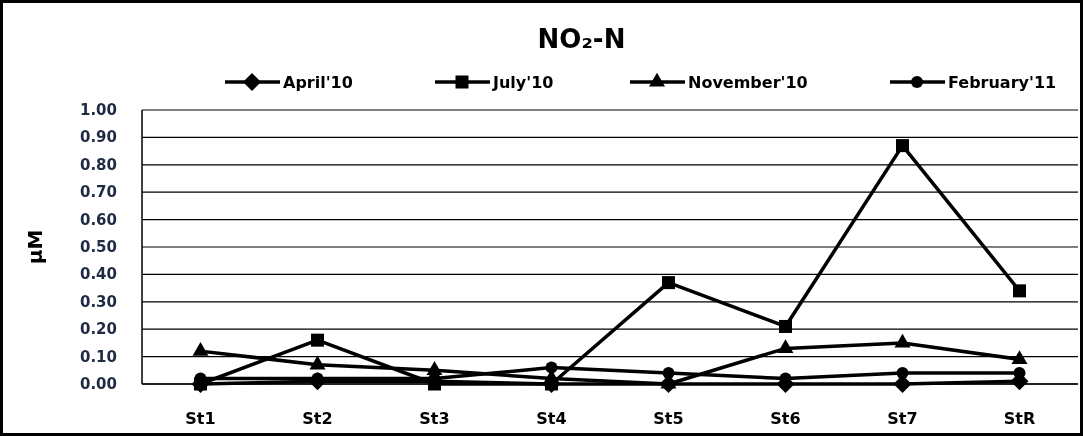 The height and width of the screenshot is (436, 1083). I want to click on y-tick-label: 0.40, so click(98, 274).